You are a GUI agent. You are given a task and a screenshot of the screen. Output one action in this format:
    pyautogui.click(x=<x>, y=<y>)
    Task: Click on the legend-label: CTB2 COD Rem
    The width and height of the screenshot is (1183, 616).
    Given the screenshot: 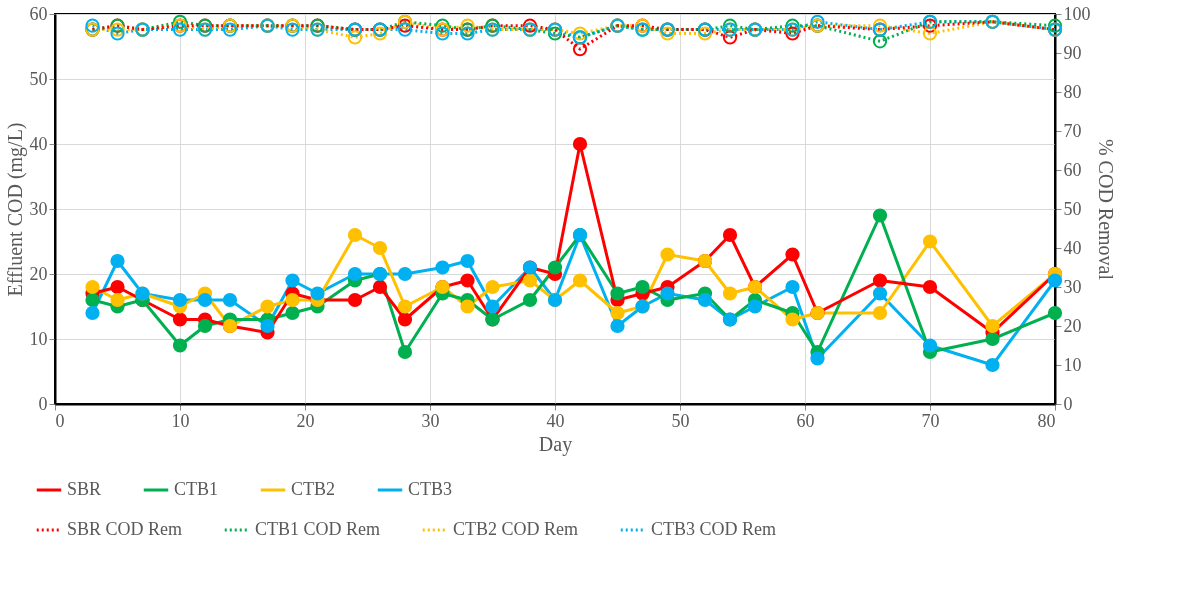 What is the action you would take?
    pyautogui.click(x=516, y=529)
    